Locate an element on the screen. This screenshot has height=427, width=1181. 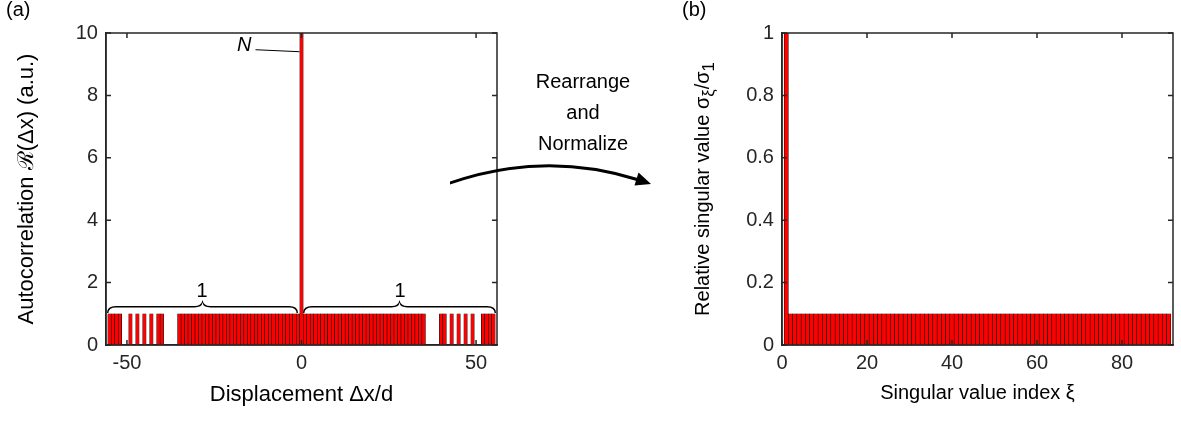
y-tick-label: 4 is located at coordinates (92, 218).